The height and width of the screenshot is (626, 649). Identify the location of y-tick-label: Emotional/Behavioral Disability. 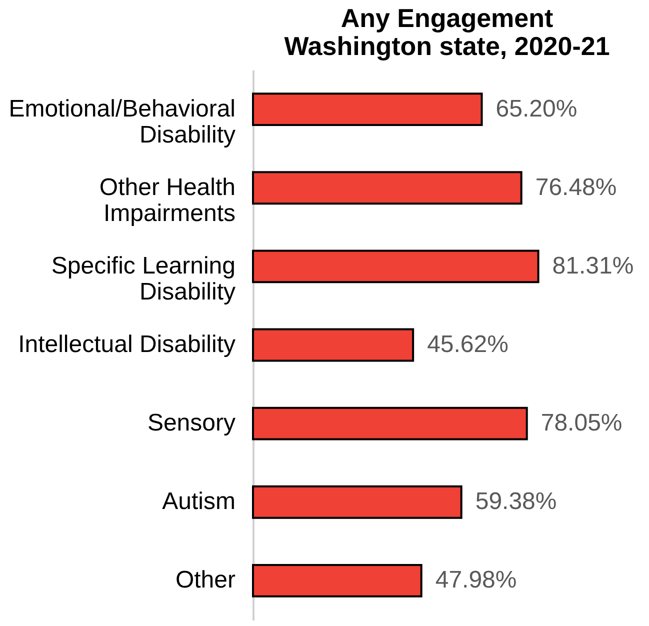
(122, 121).